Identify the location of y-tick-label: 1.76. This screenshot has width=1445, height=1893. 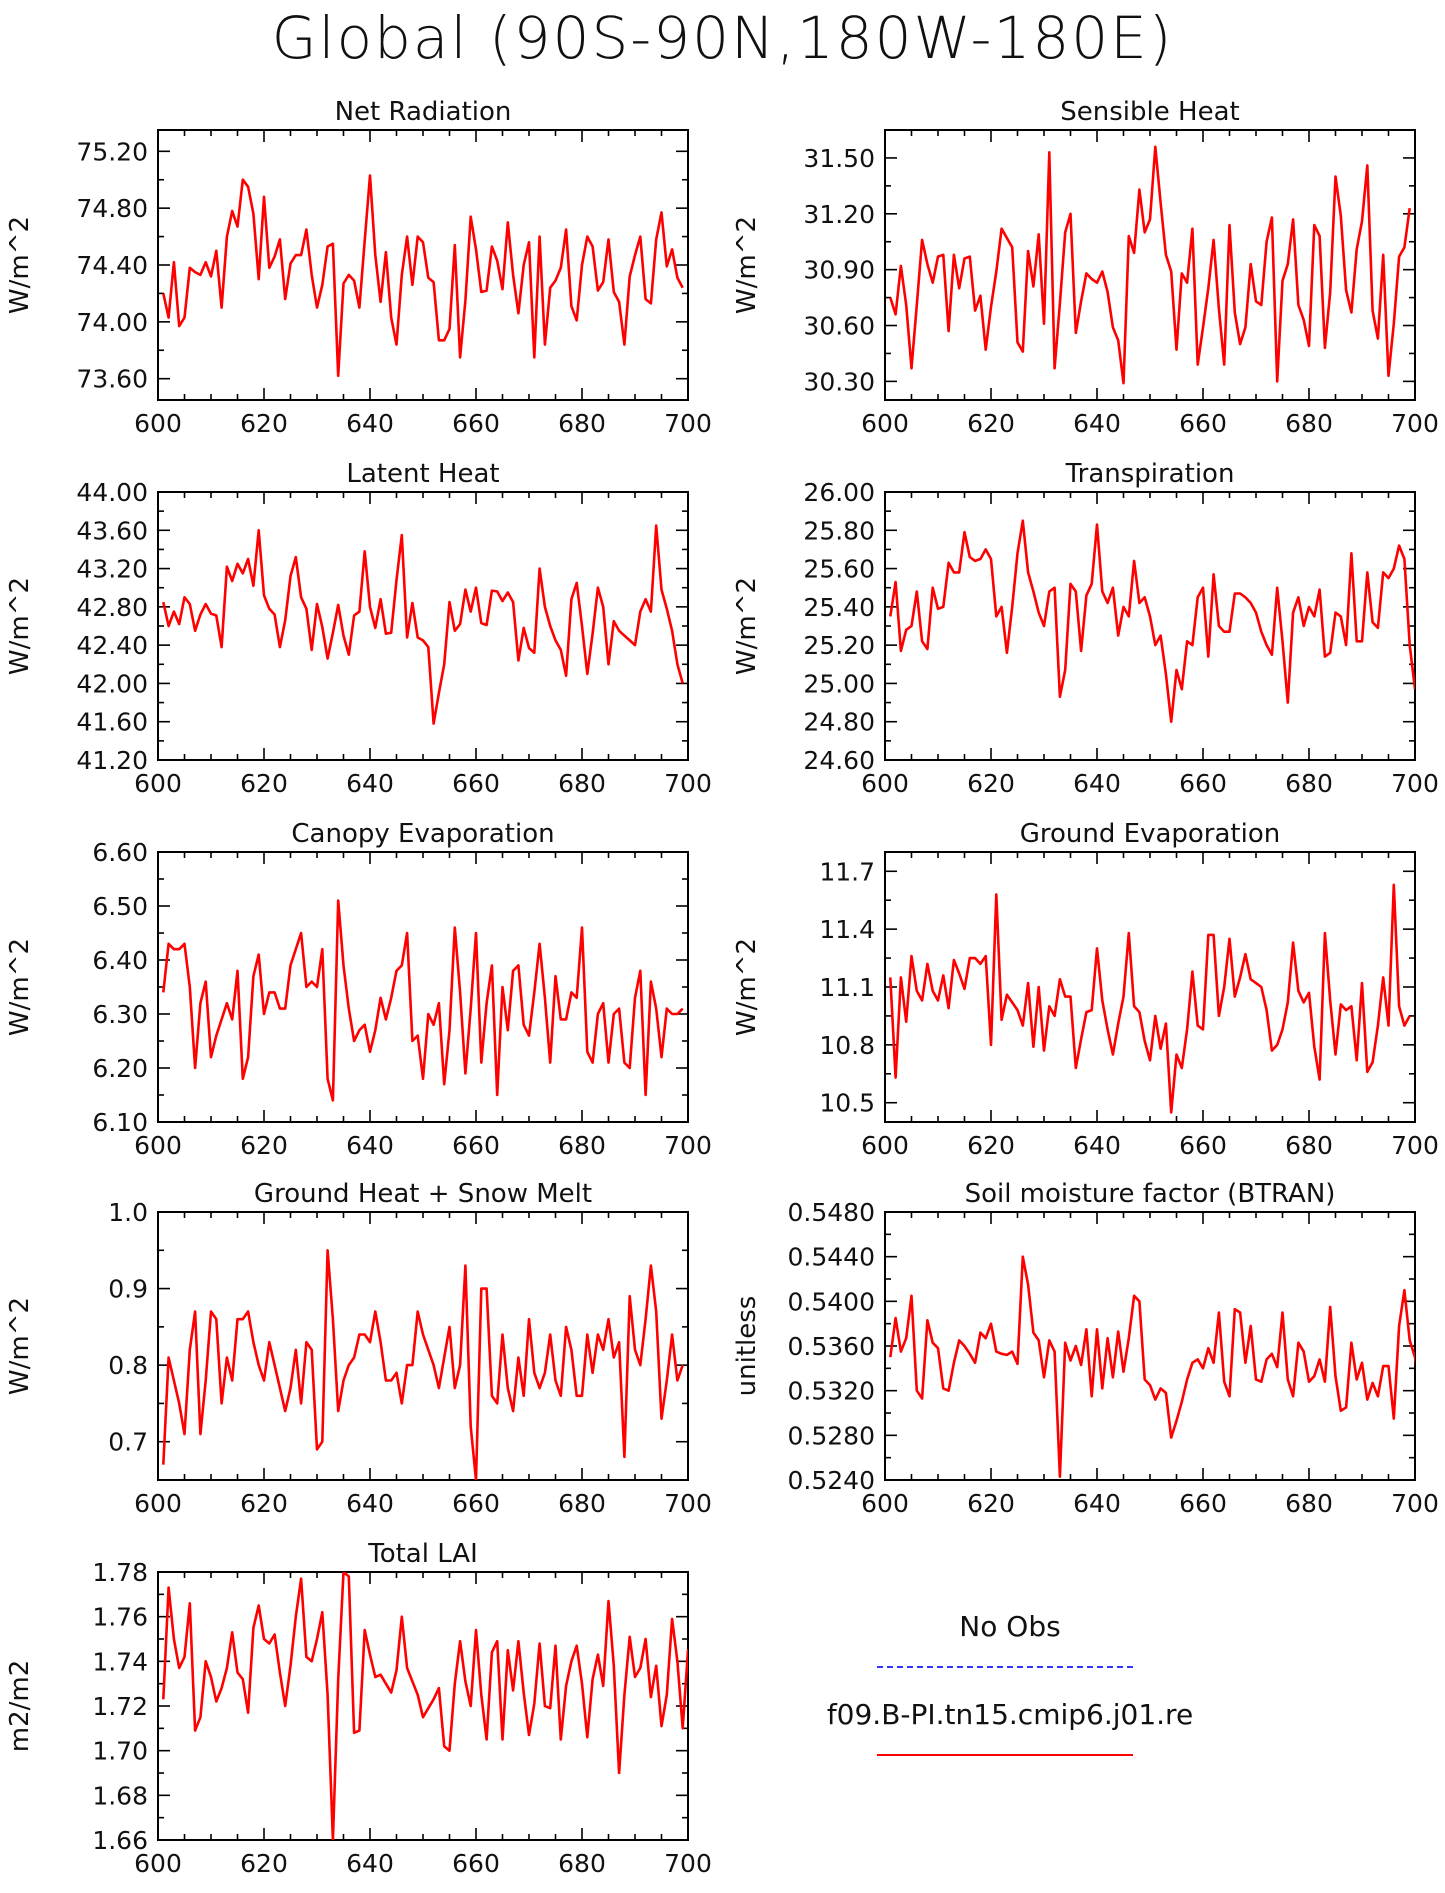
(120, 1617).